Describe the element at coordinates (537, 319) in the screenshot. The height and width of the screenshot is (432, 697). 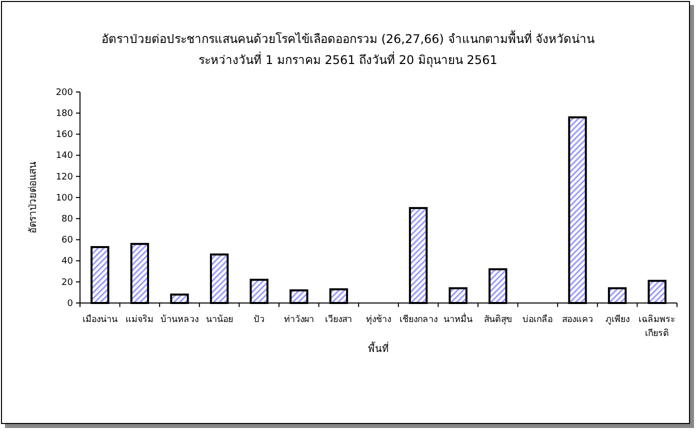
I see `x-tick-label: บ่อเกลือ` at that location.